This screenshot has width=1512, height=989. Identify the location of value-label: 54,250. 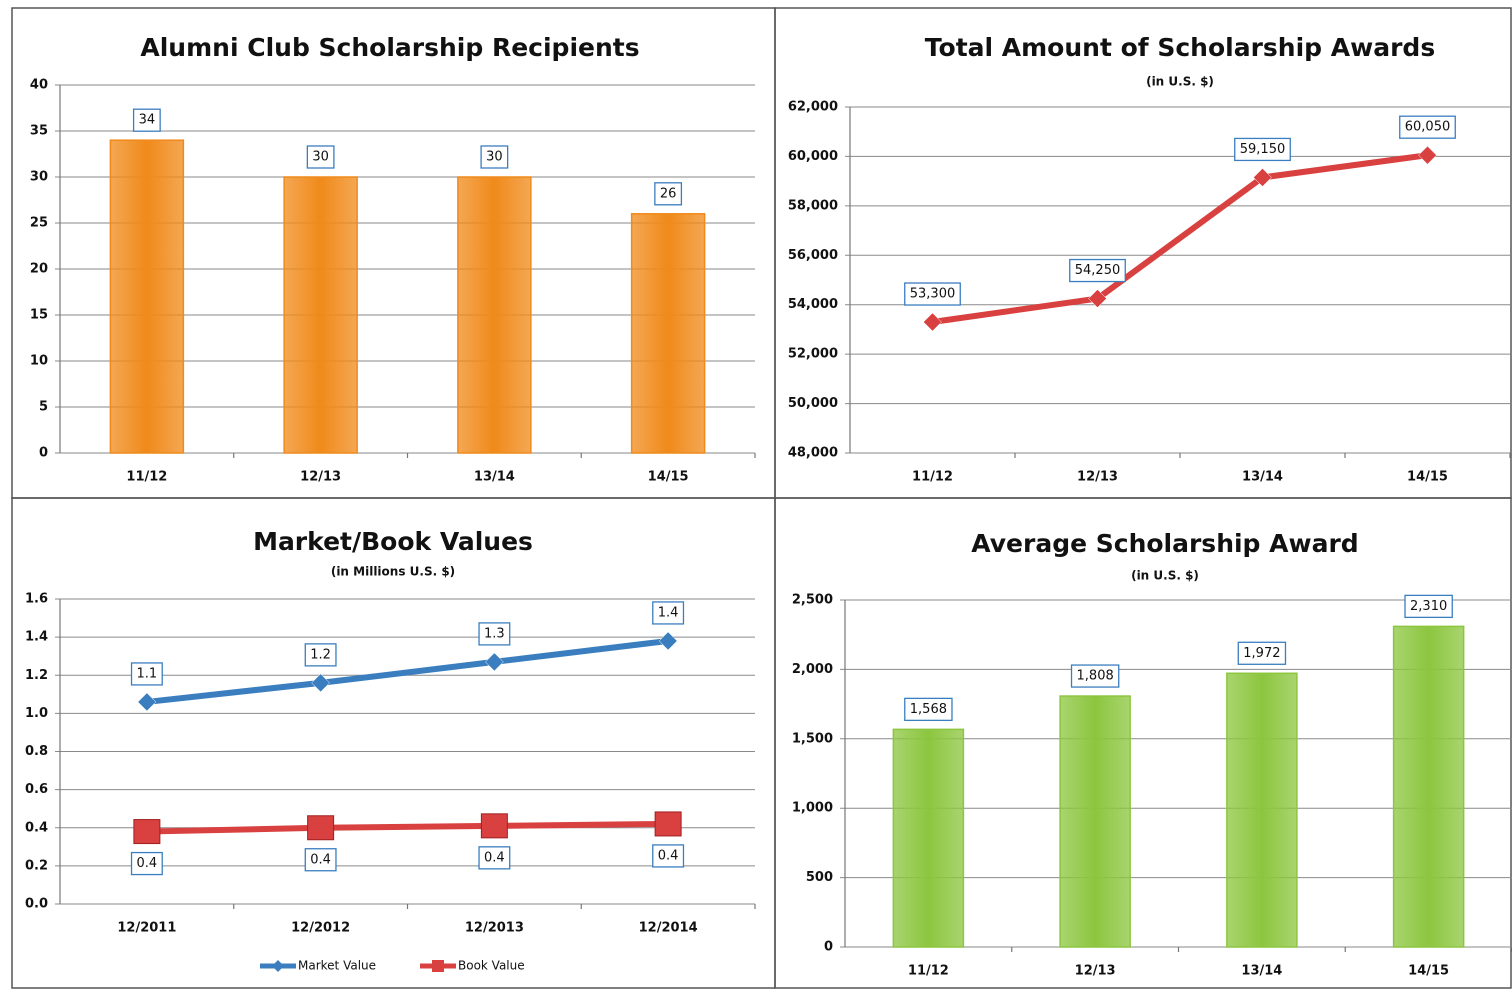
(1098, 270).